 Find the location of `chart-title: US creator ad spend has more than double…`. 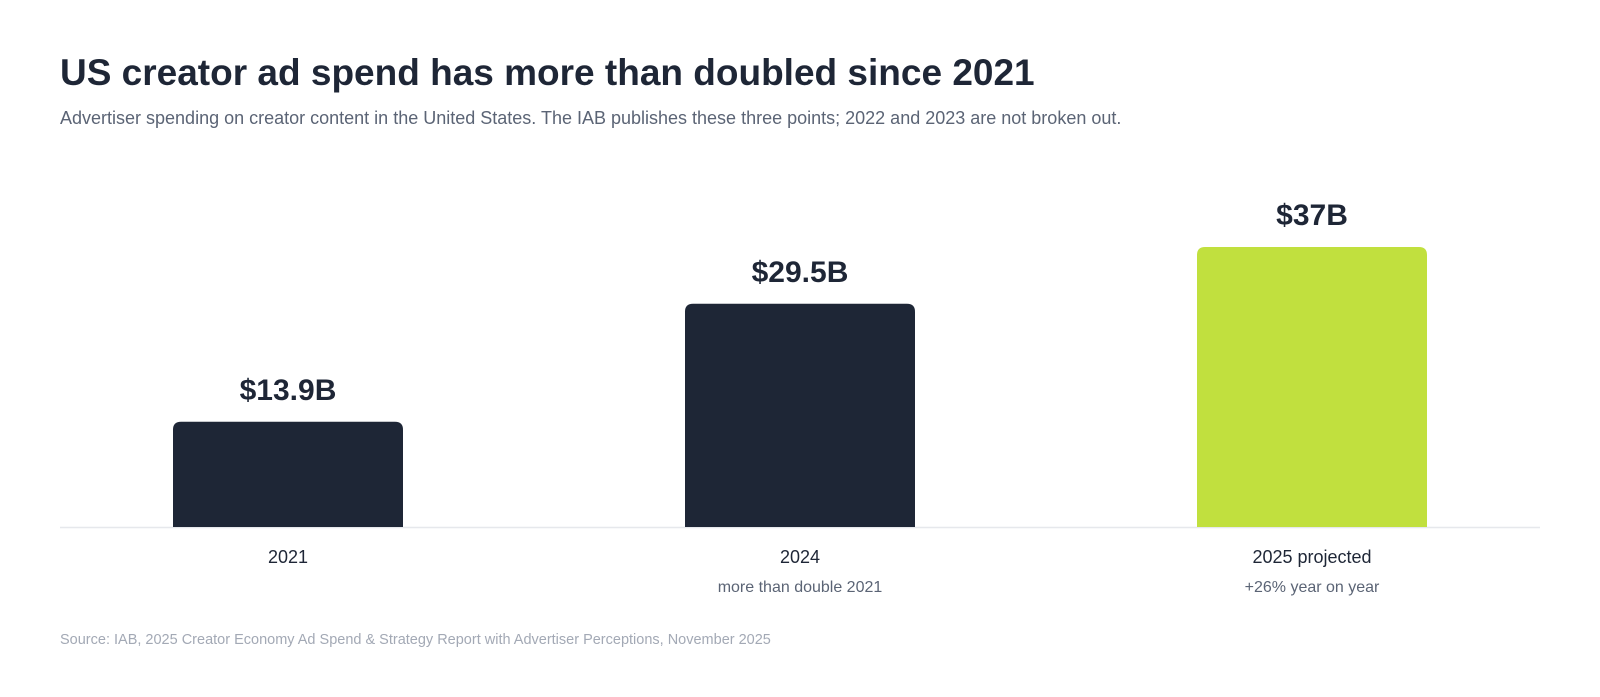

chart-title: US creator ad spend has more than double… is located at coordinates (547, 72).